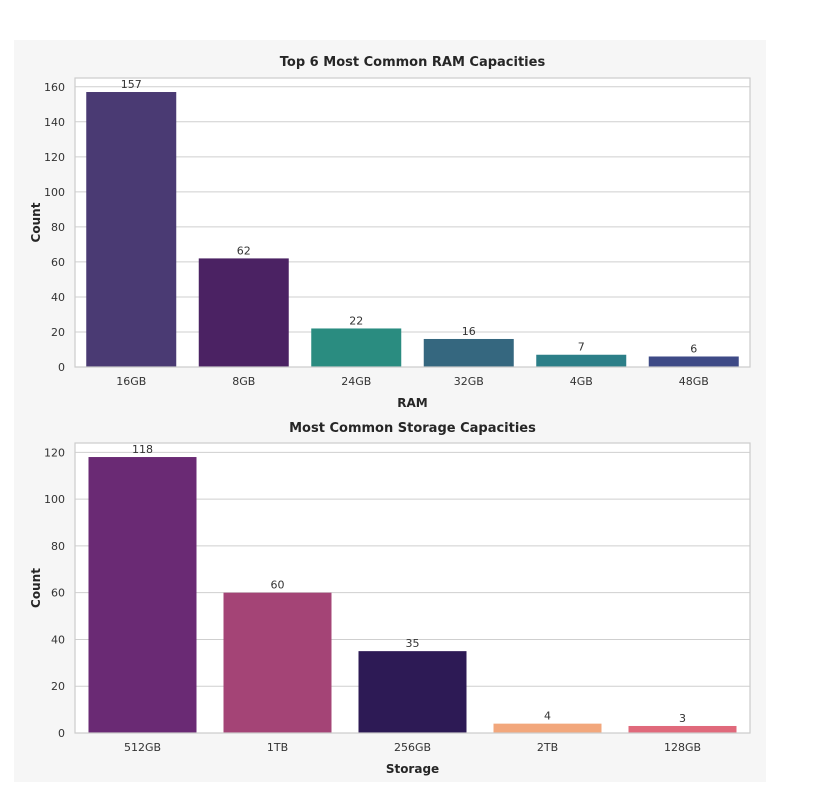 The width and height of the screenshot is (820, 788). I want to click on chart2-xtick-label: 1TB, so click(277, 747).